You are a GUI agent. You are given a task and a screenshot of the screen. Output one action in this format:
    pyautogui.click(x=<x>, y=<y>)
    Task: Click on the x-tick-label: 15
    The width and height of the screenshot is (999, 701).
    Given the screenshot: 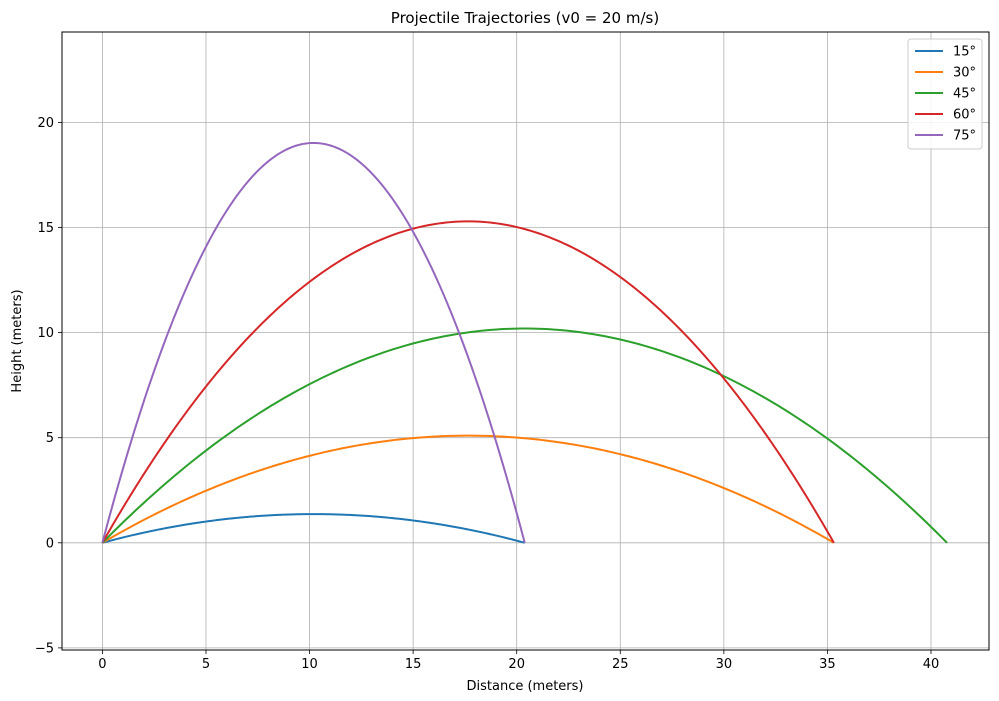 What is the action you would take?
    pyautogui.click(x=413, y=664)
    